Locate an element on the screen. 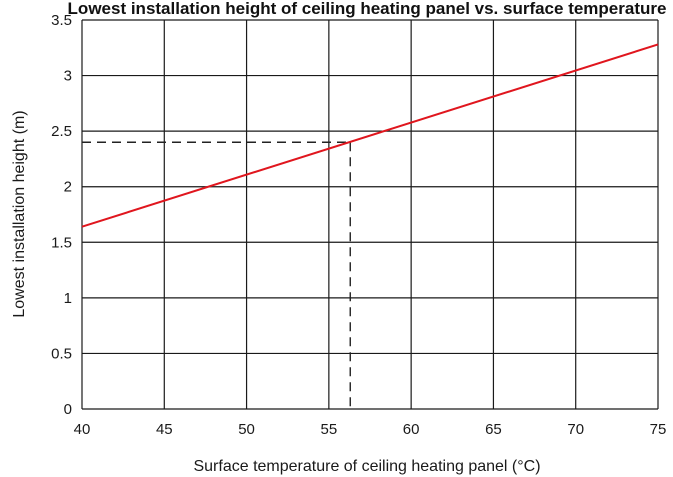 The height and width of the screenshot is (477, 673). y-tick-labels: 0 0.5 1 1.5 2 2.5 3 3.5 is located at coordinates (61, 215).